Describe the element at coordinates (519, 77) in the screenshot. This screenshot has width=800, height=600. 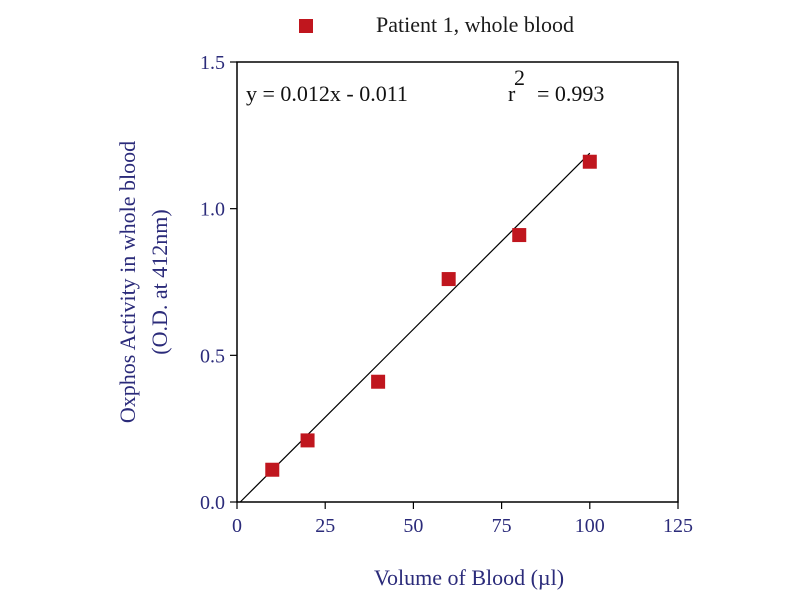
I see `r-squared-exponent: 2` at that location.